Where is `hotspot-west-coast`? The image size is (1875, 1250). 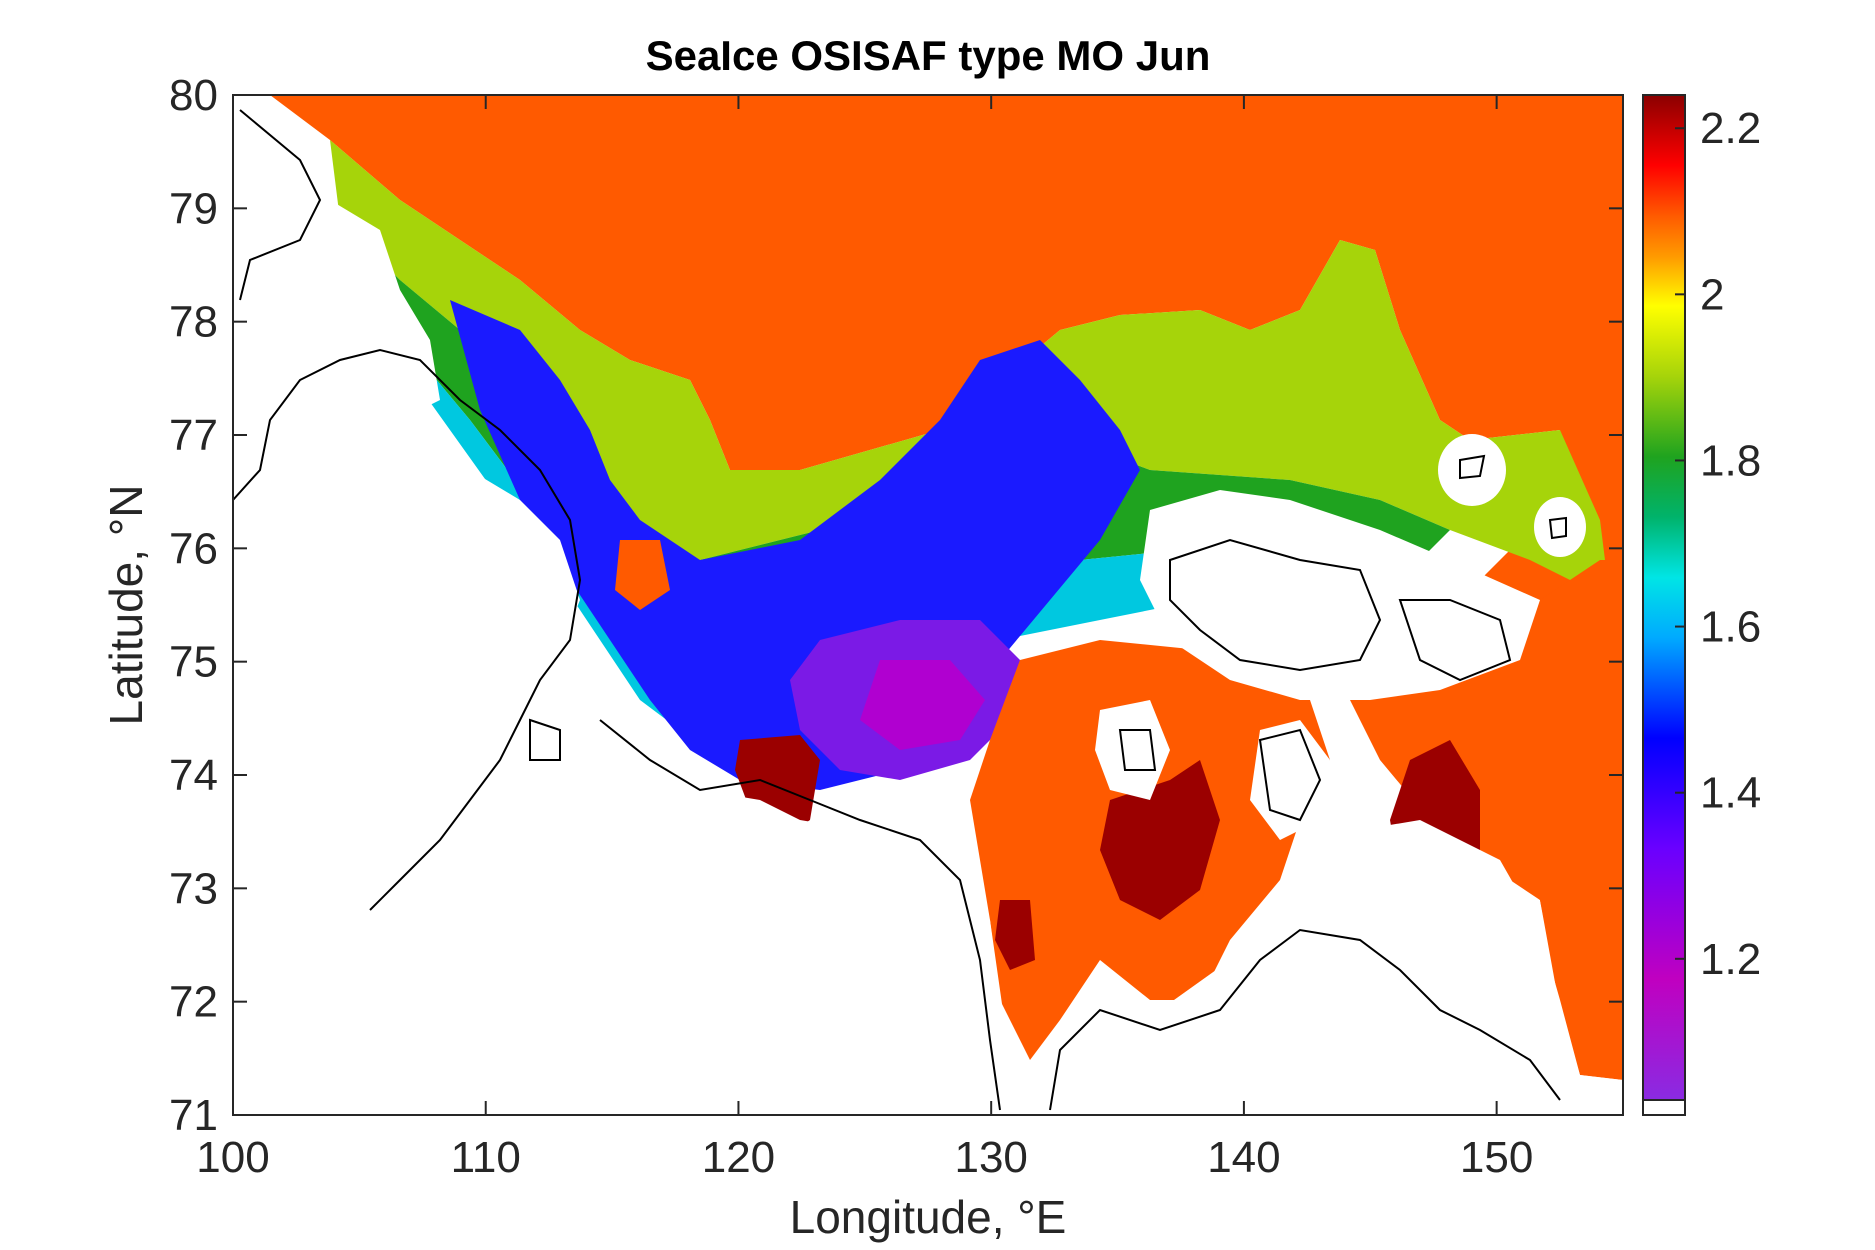 hotspot-west-coast is located at coordinates (1015, 935).